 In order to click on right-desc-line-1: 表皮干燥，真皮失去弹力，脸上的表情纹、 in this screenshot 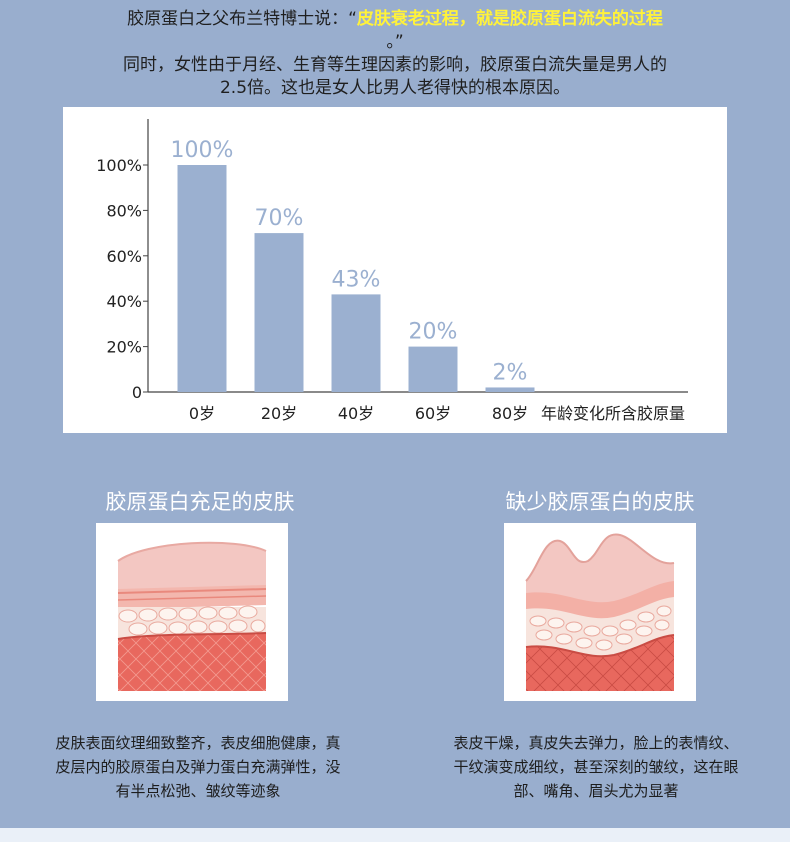, I will do `click(596, 743)`.